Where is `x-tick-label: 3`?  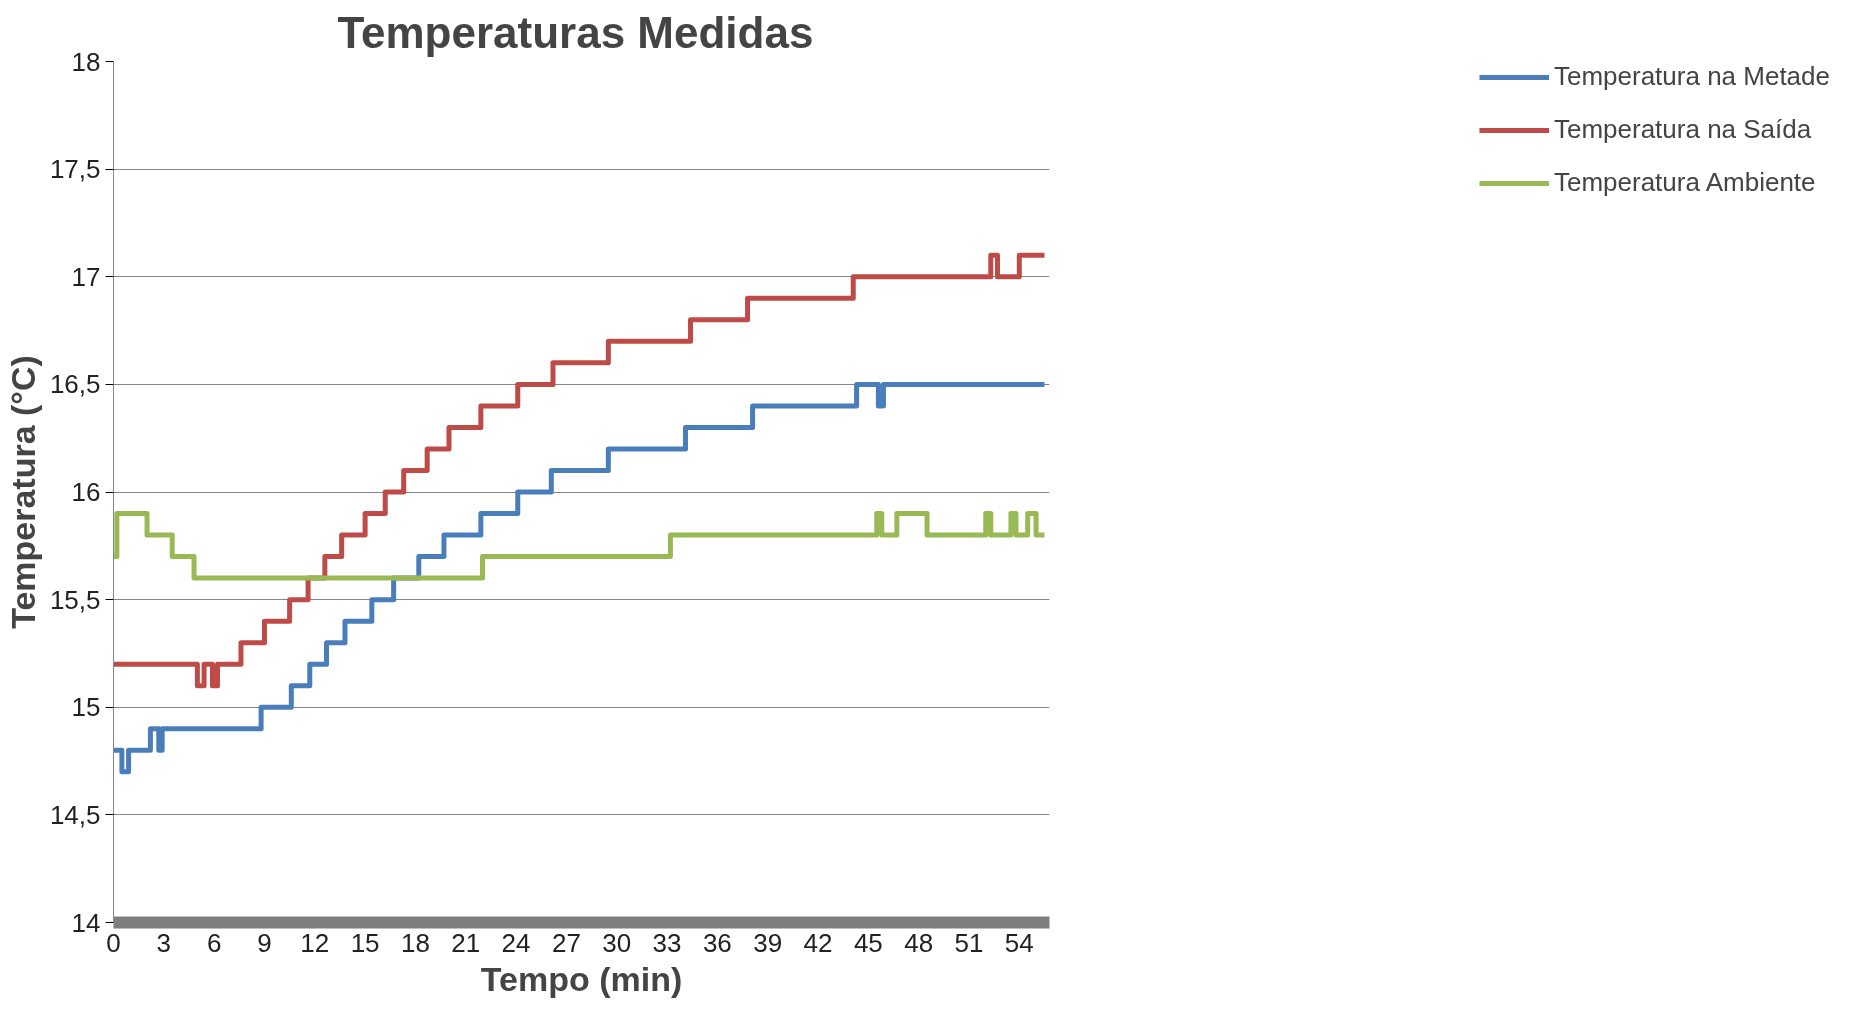 x-tick-label: 3 is located at coordinates (164, 942).